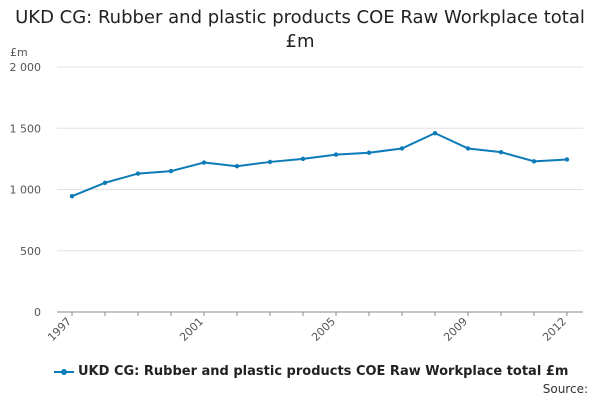  I want to click on x-tick-label: 2012, so click(554, 329).